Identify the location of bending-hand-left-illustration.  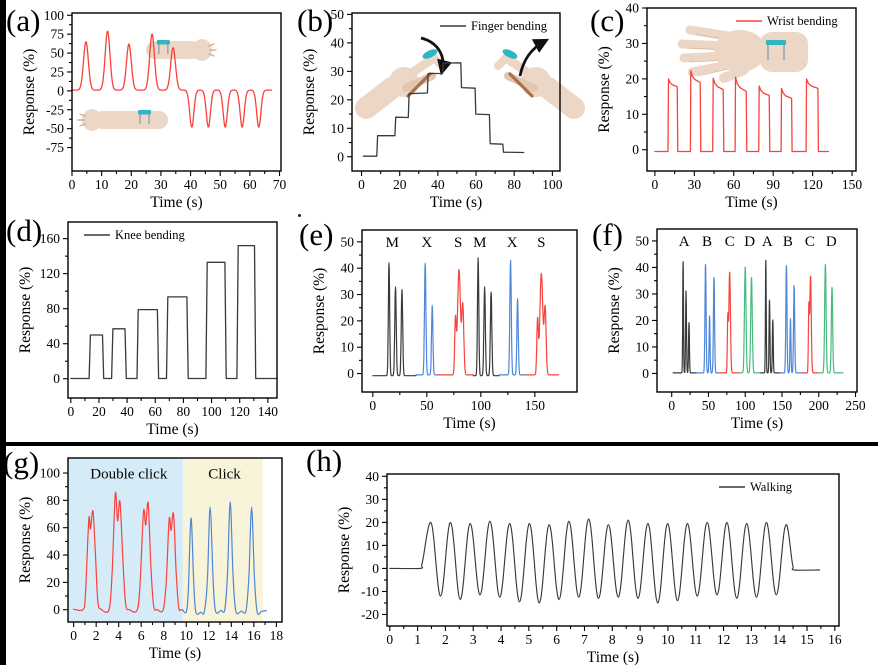
(400, 84).